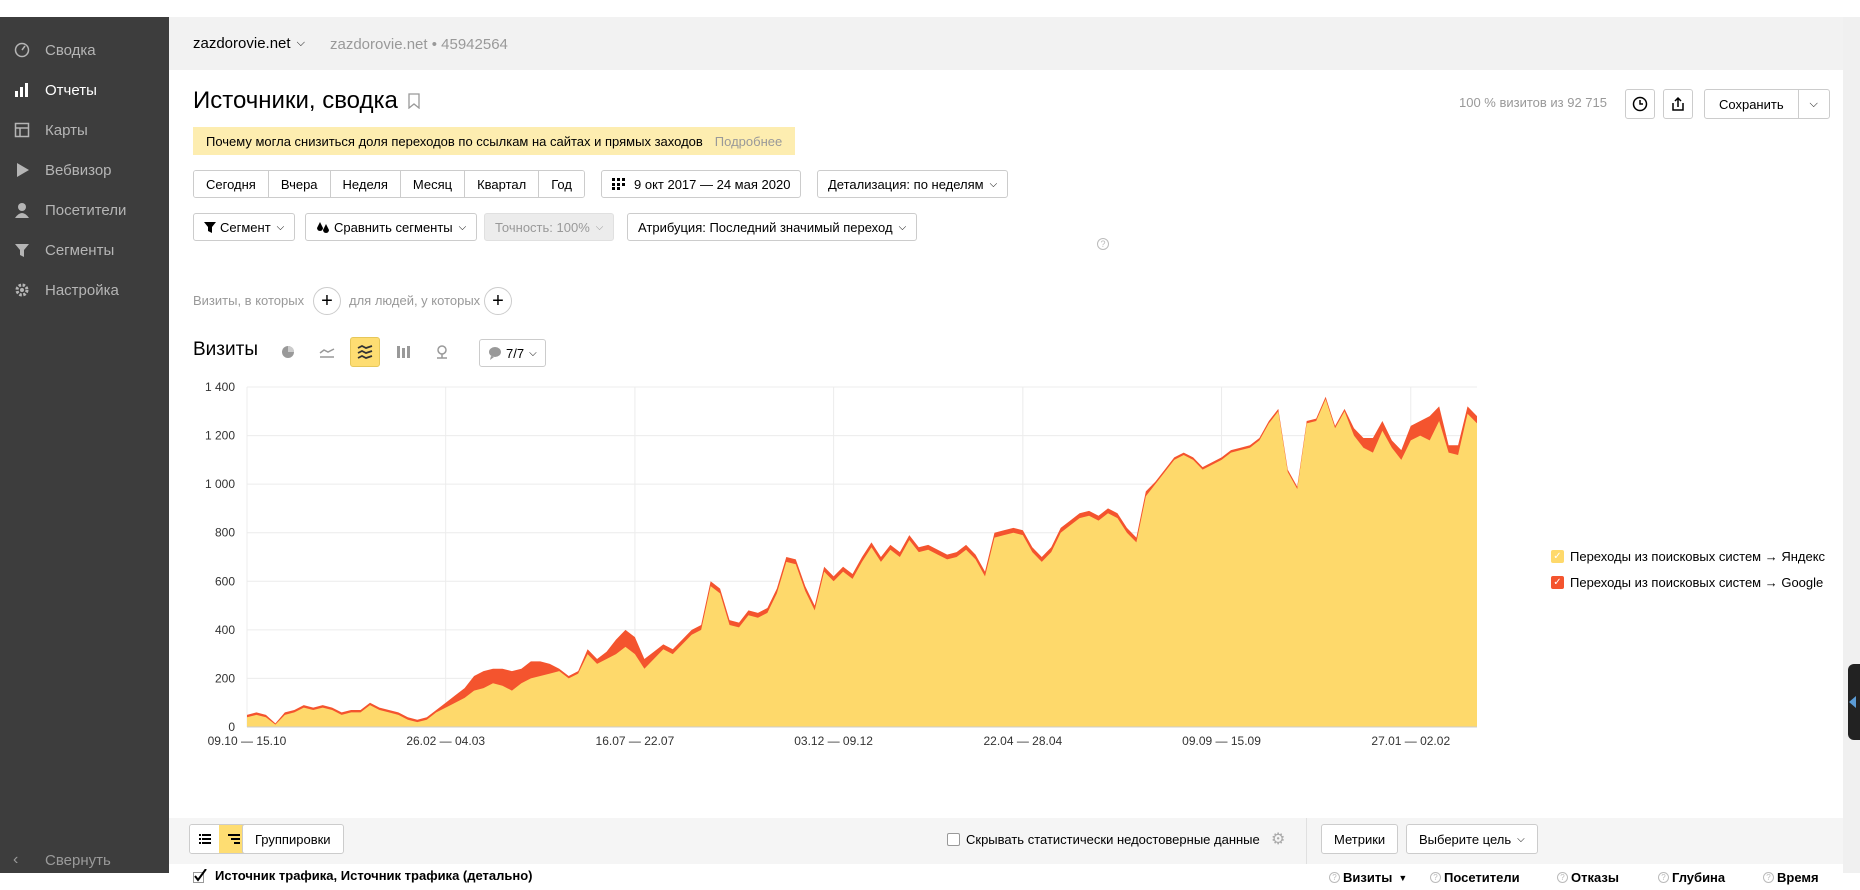 This screenshot has width=1860, height=890. What do you see at coordinates (498, 301) in the screenshot?
I see `add-people-condition-button: +` at bounding box center [498, 301].